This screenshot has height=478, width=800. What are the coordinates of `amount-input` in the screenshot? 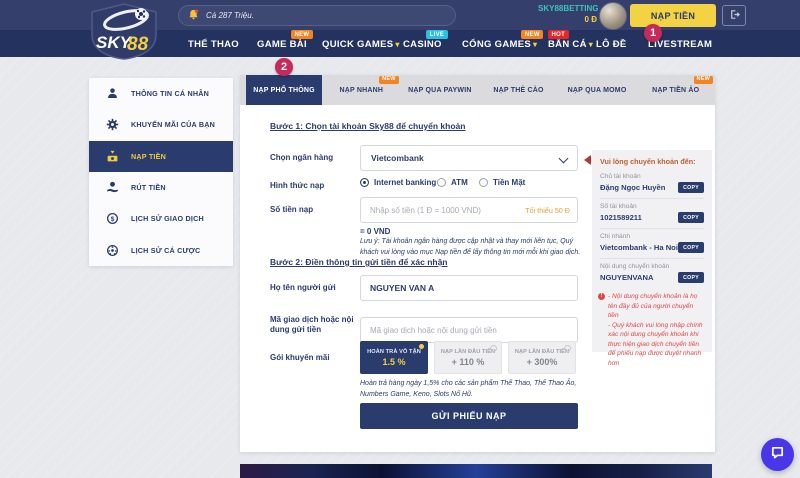 It's located at (469, 210).